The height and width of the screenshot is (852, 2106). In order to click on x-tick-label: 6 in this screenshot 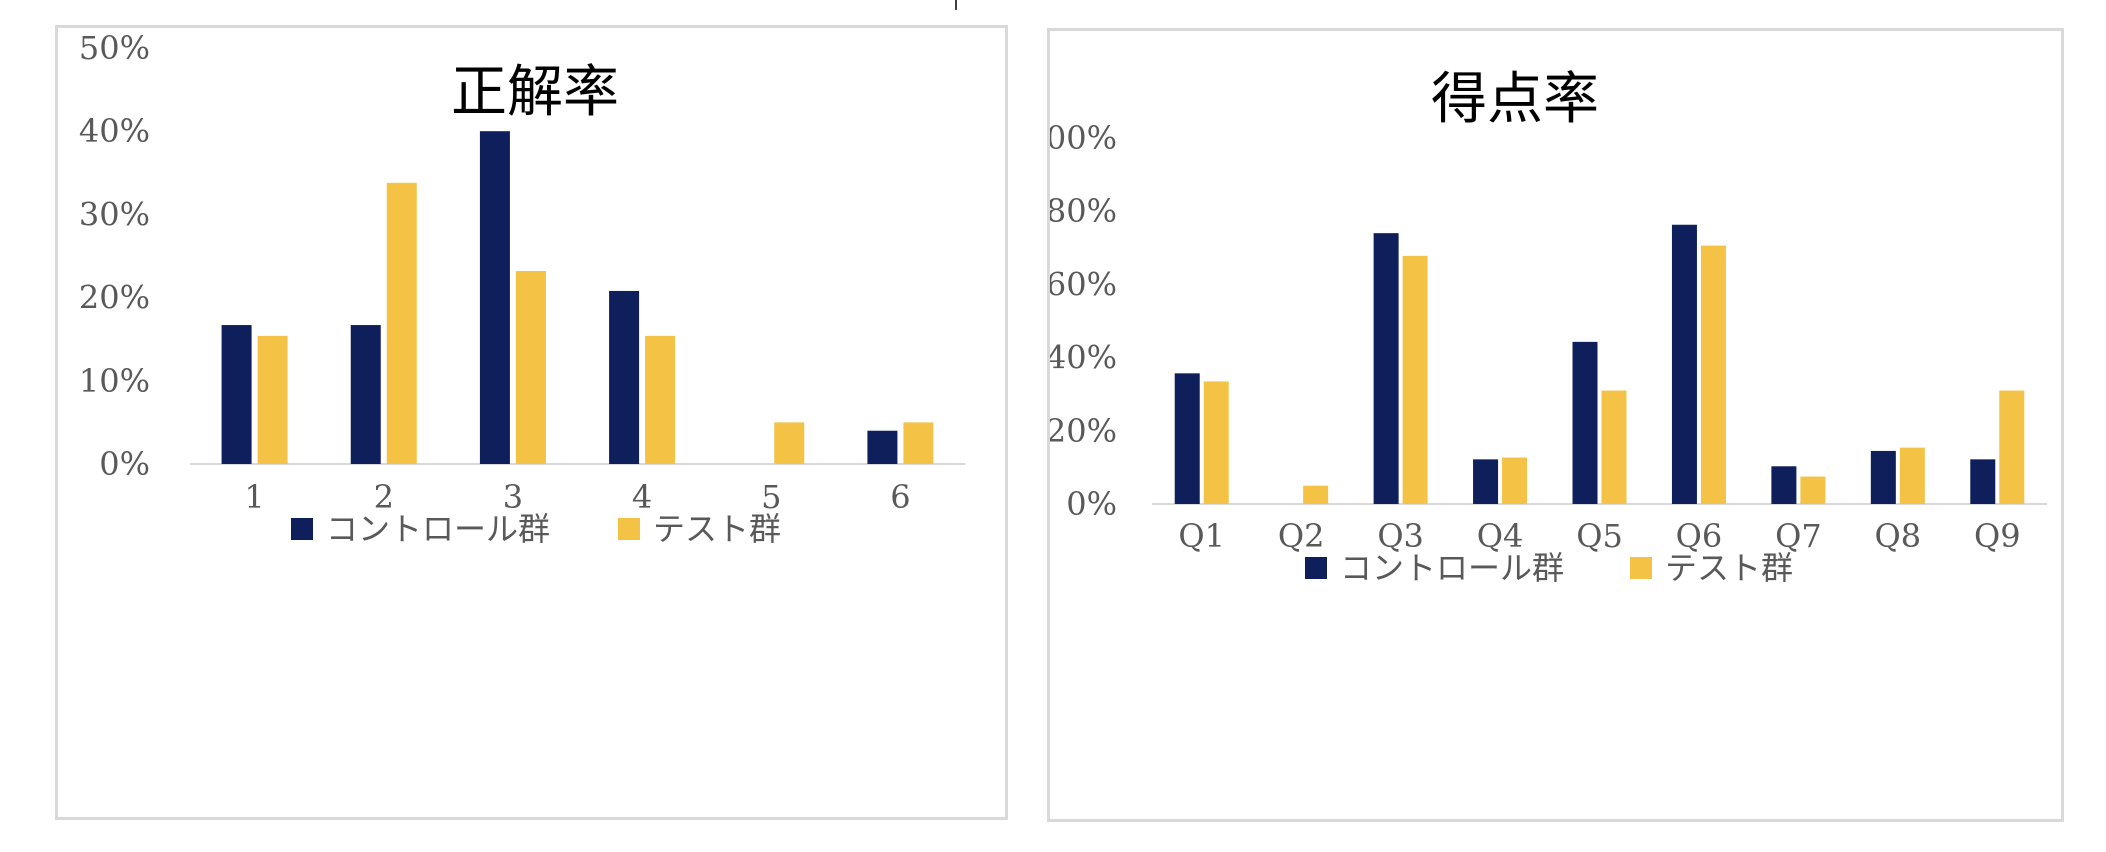, I will do `click(900, 497)`.